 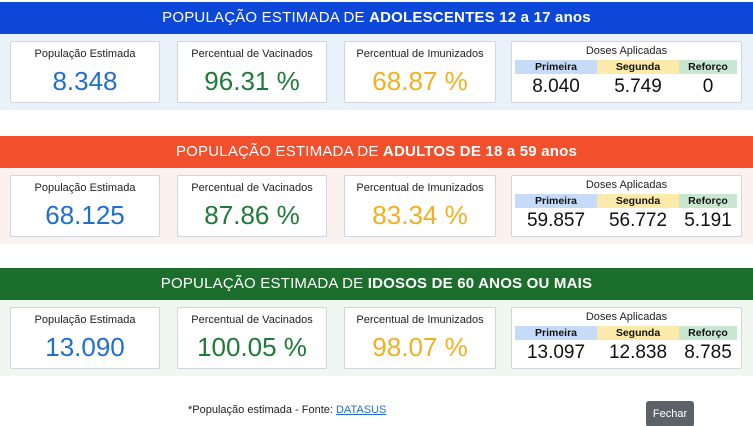 What do you see at coordinates (85, 347) in the screenshot?
I see `population-value: 13.090` at bounding box center [85, 347].